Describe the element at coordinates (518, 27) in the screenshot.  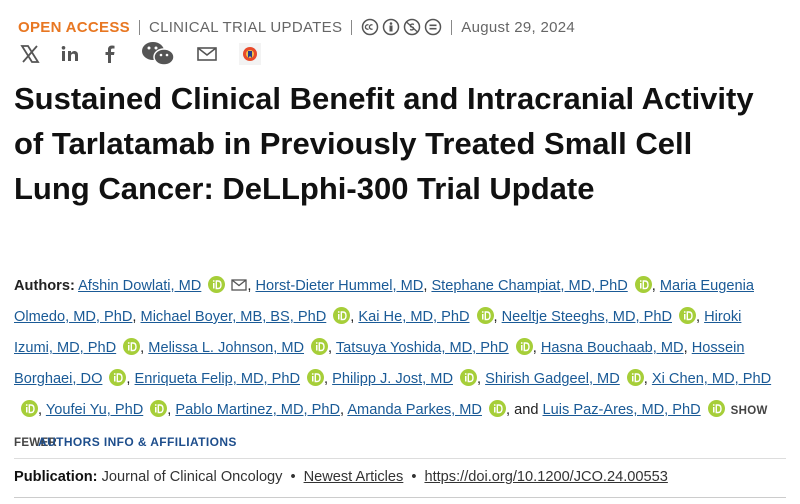
I see `publish-date: August 29, 2024` at that location.